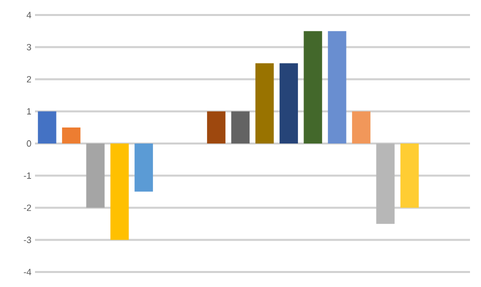 Image resolution: width=481 pixels, height=287 pixels. What do you see at coordinates (28, 207) in the screenshot?
I see `y-tick-label: -2` at bounding box center [28, 207].